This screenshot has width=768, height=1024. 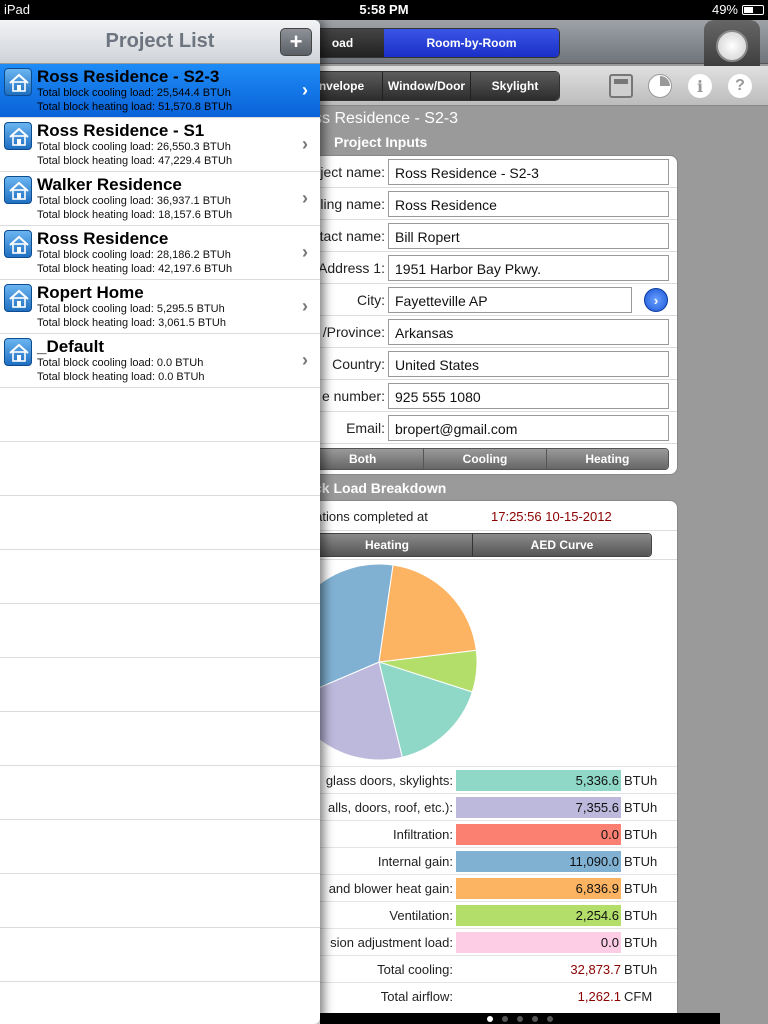 I want to click on email-input: bropert@gmail.com, so click(x=528, y=428).